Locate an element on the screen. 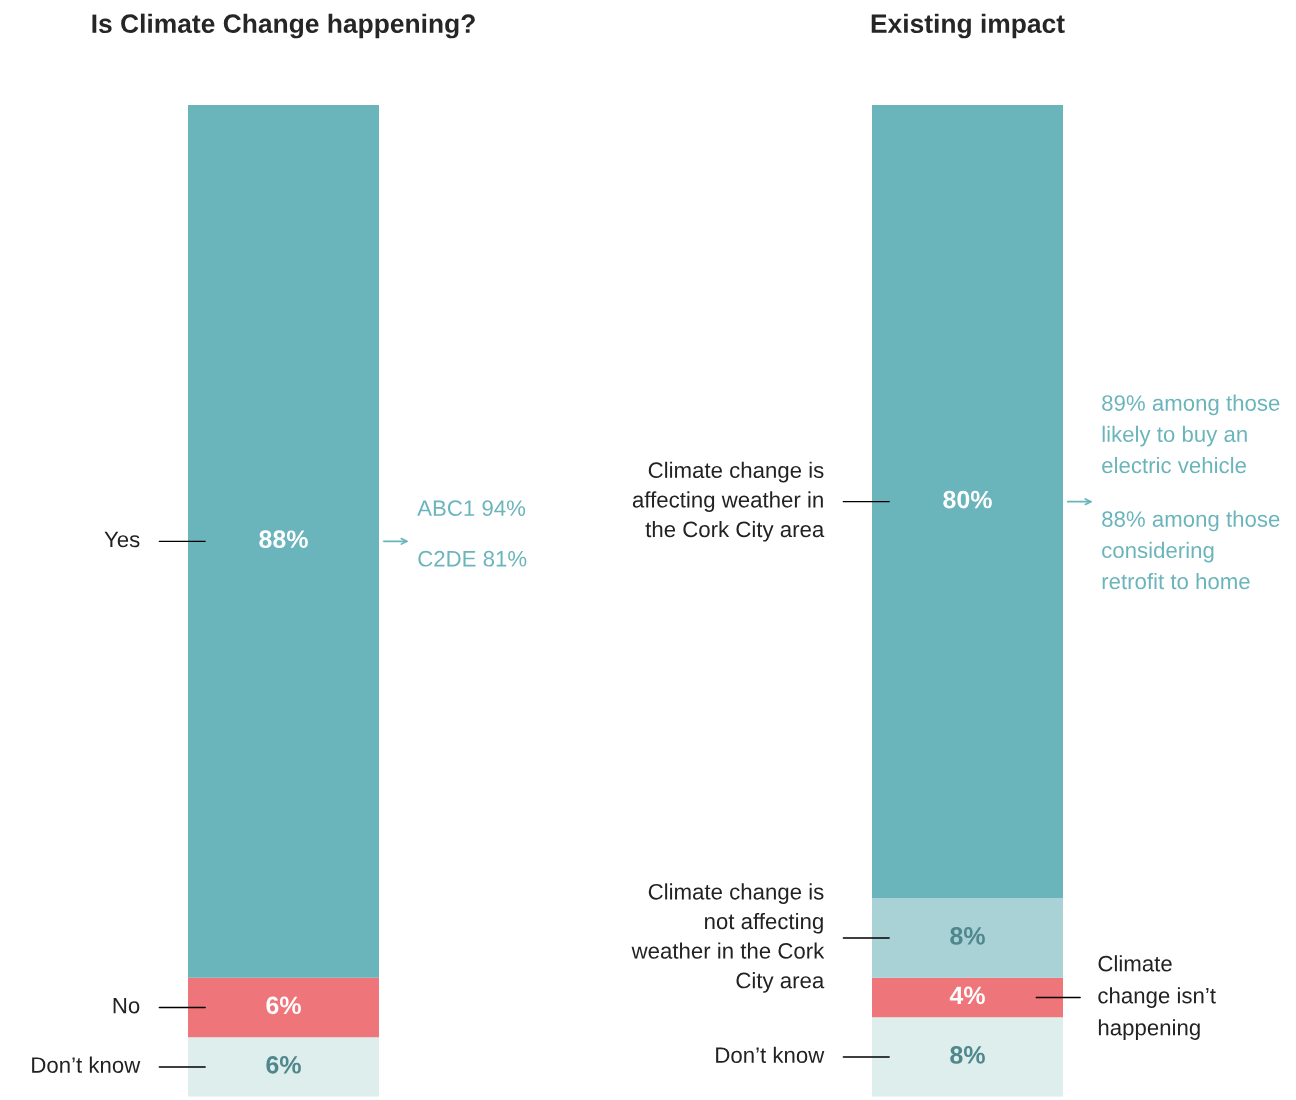 Image resolution: width=1296 pixels, height=1100 pixels. chart-title: Is Climate Change happening? is located at coordinates (283, 26).